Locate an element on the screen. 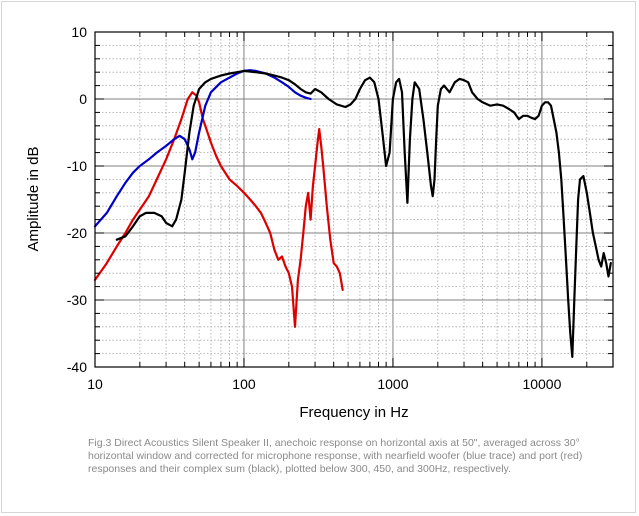  woofer-response-line is located at coordinates (202, 148).